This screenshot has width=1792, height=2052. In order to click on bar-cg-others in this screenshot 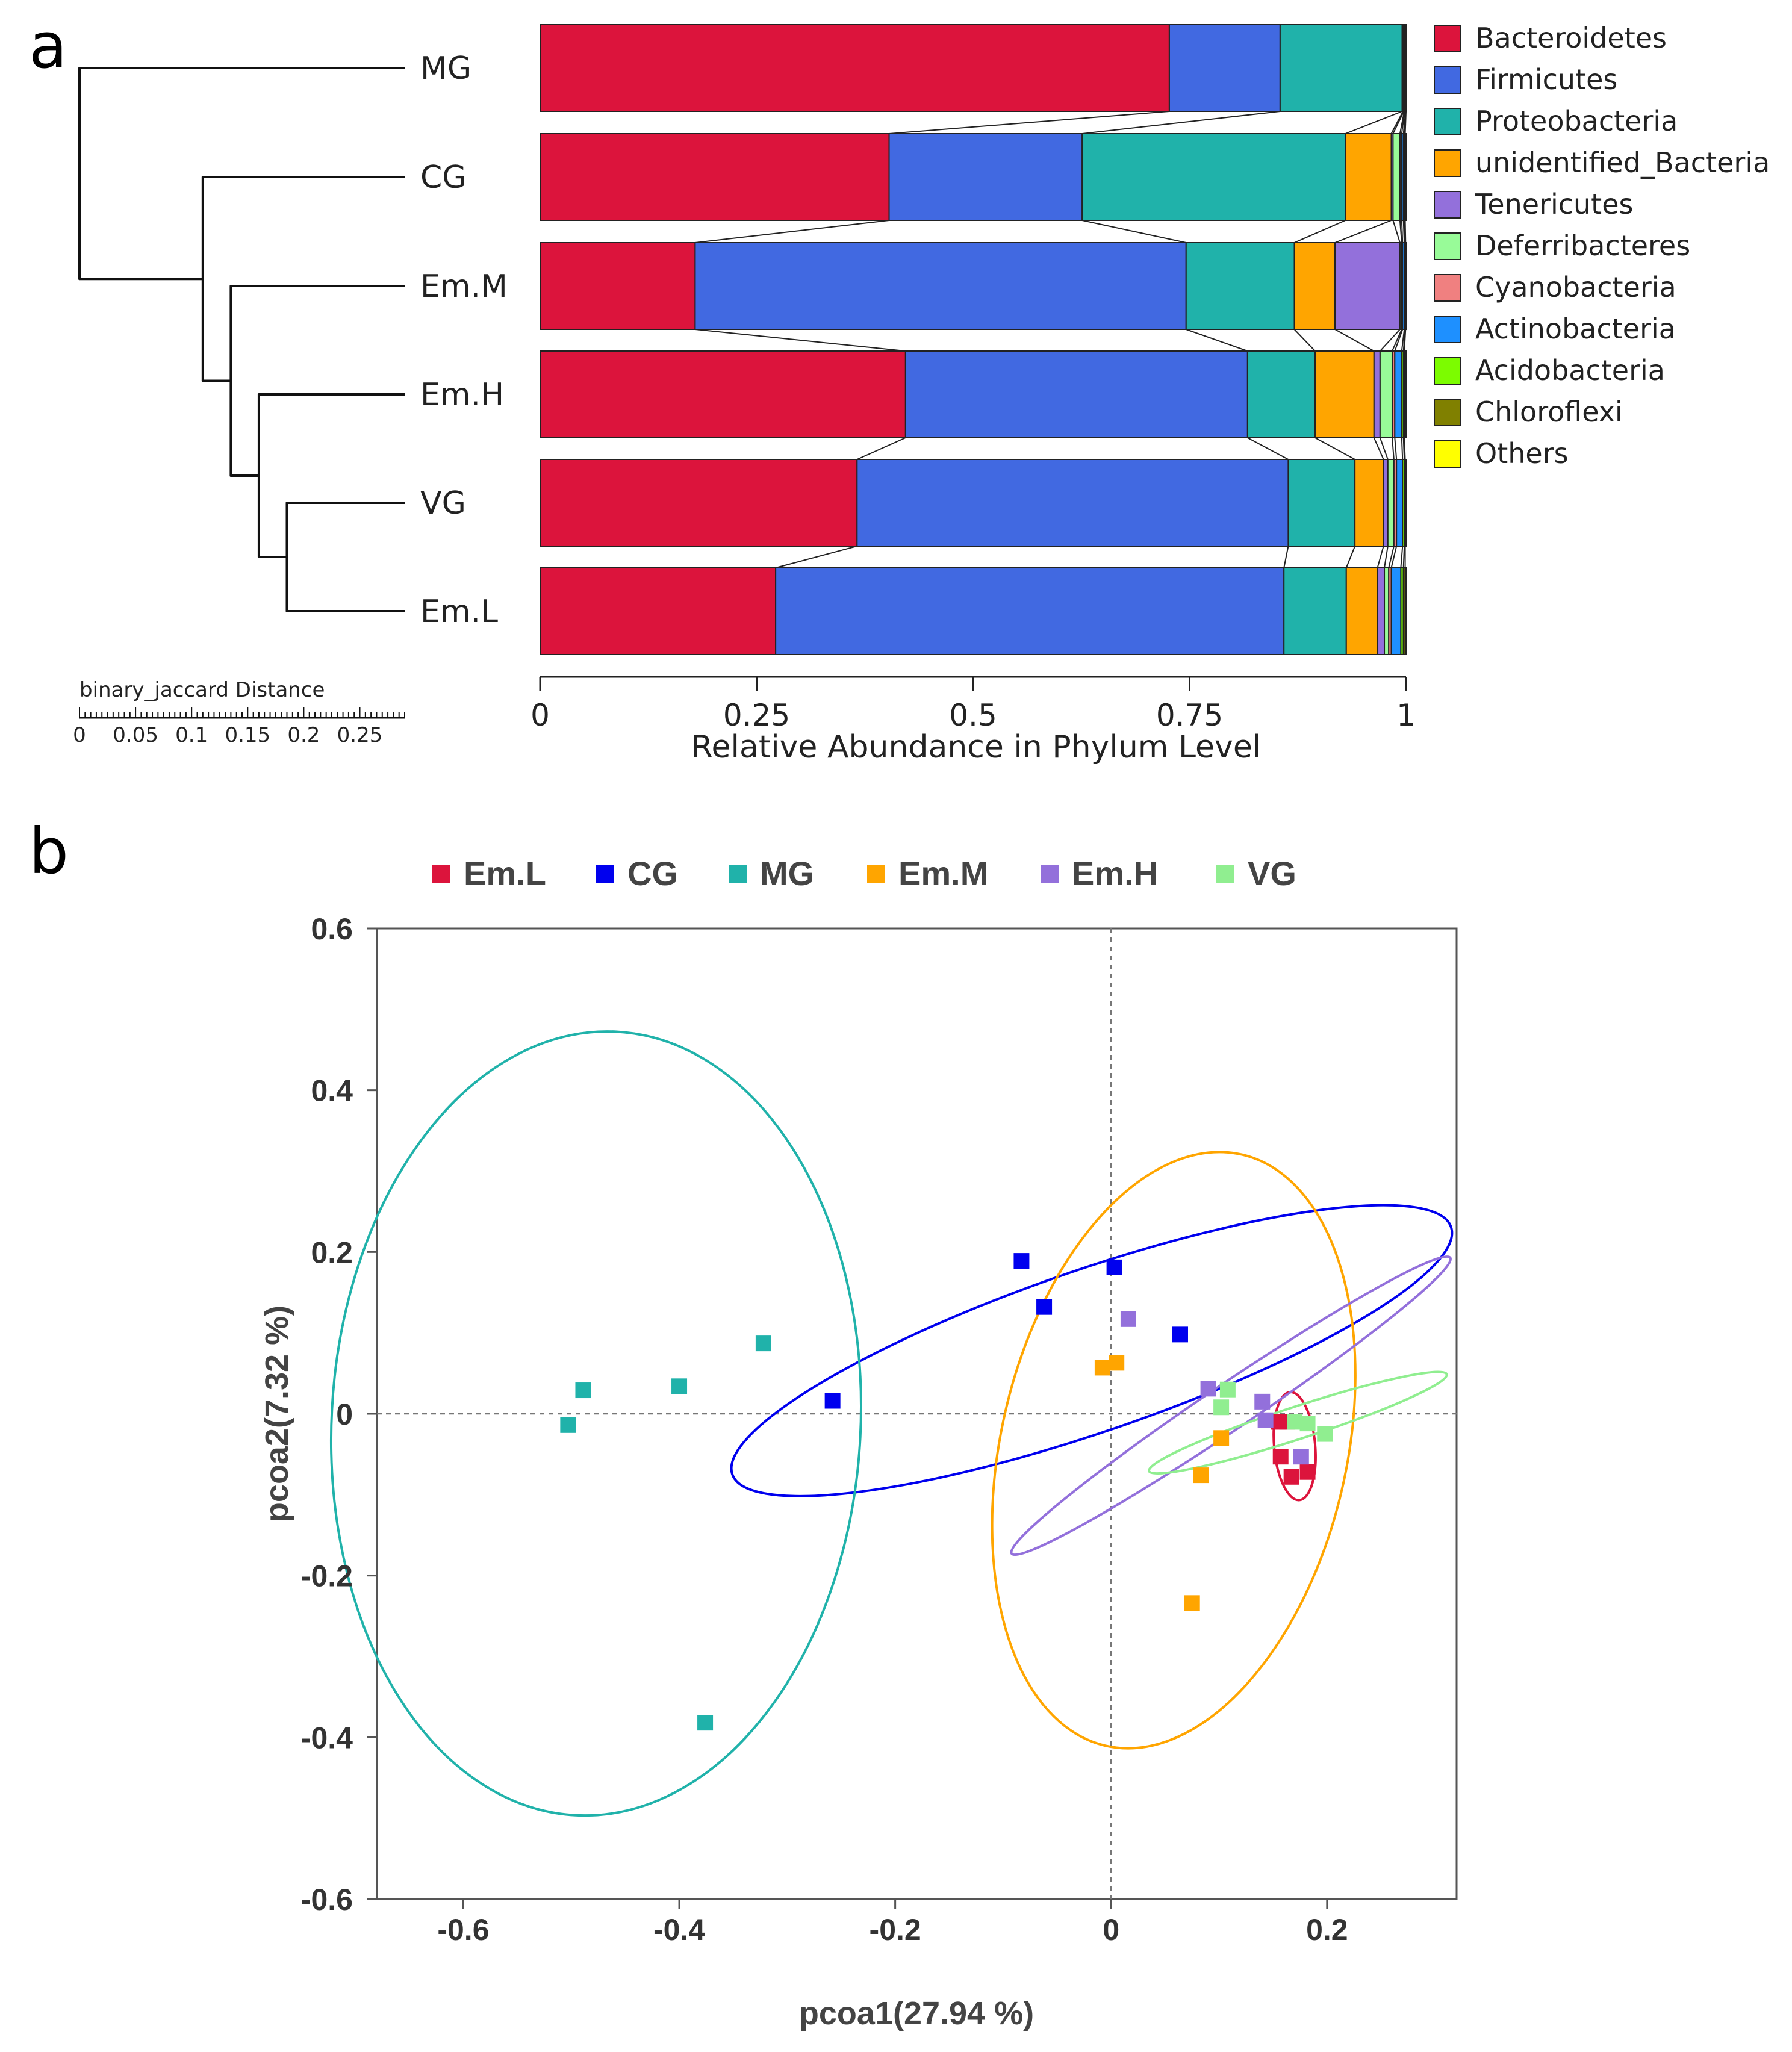, I will do `click(1406, 177)`.